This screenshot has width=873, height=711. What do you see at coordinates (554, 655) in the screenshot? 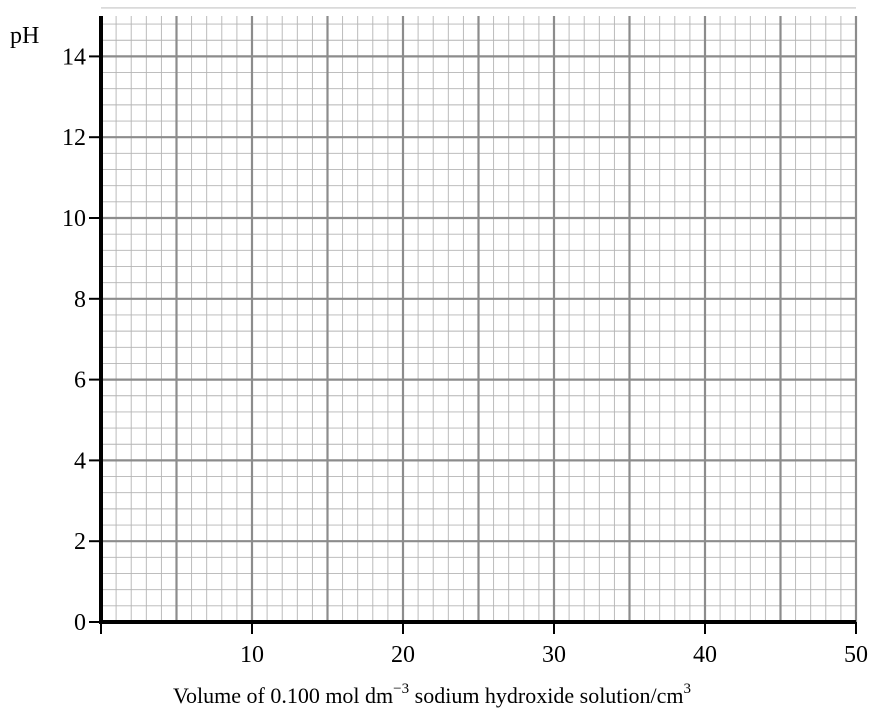
I see `x-tick-label: 30` at bounding box center [554, 655].